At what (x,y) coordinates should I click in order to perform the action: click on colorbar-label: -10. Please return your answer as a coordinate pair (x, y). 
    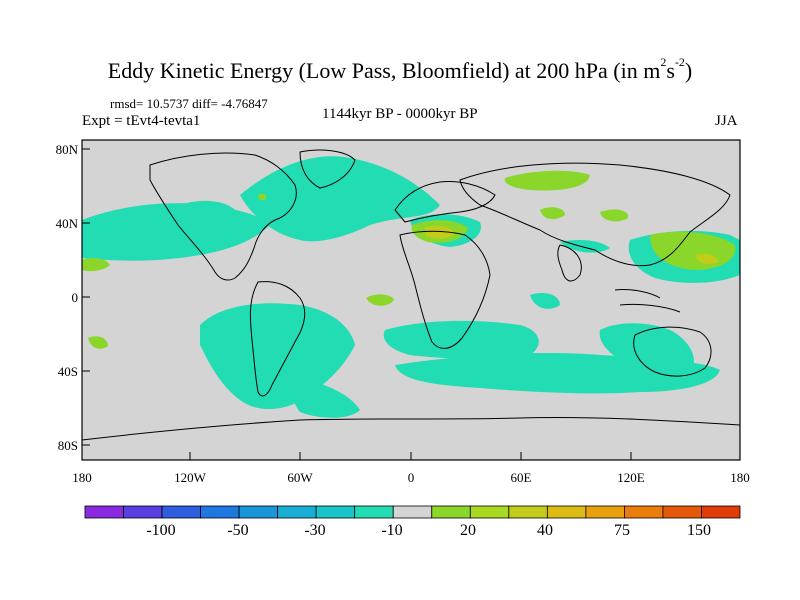
    Looking at the image, I should click on (392, 530).